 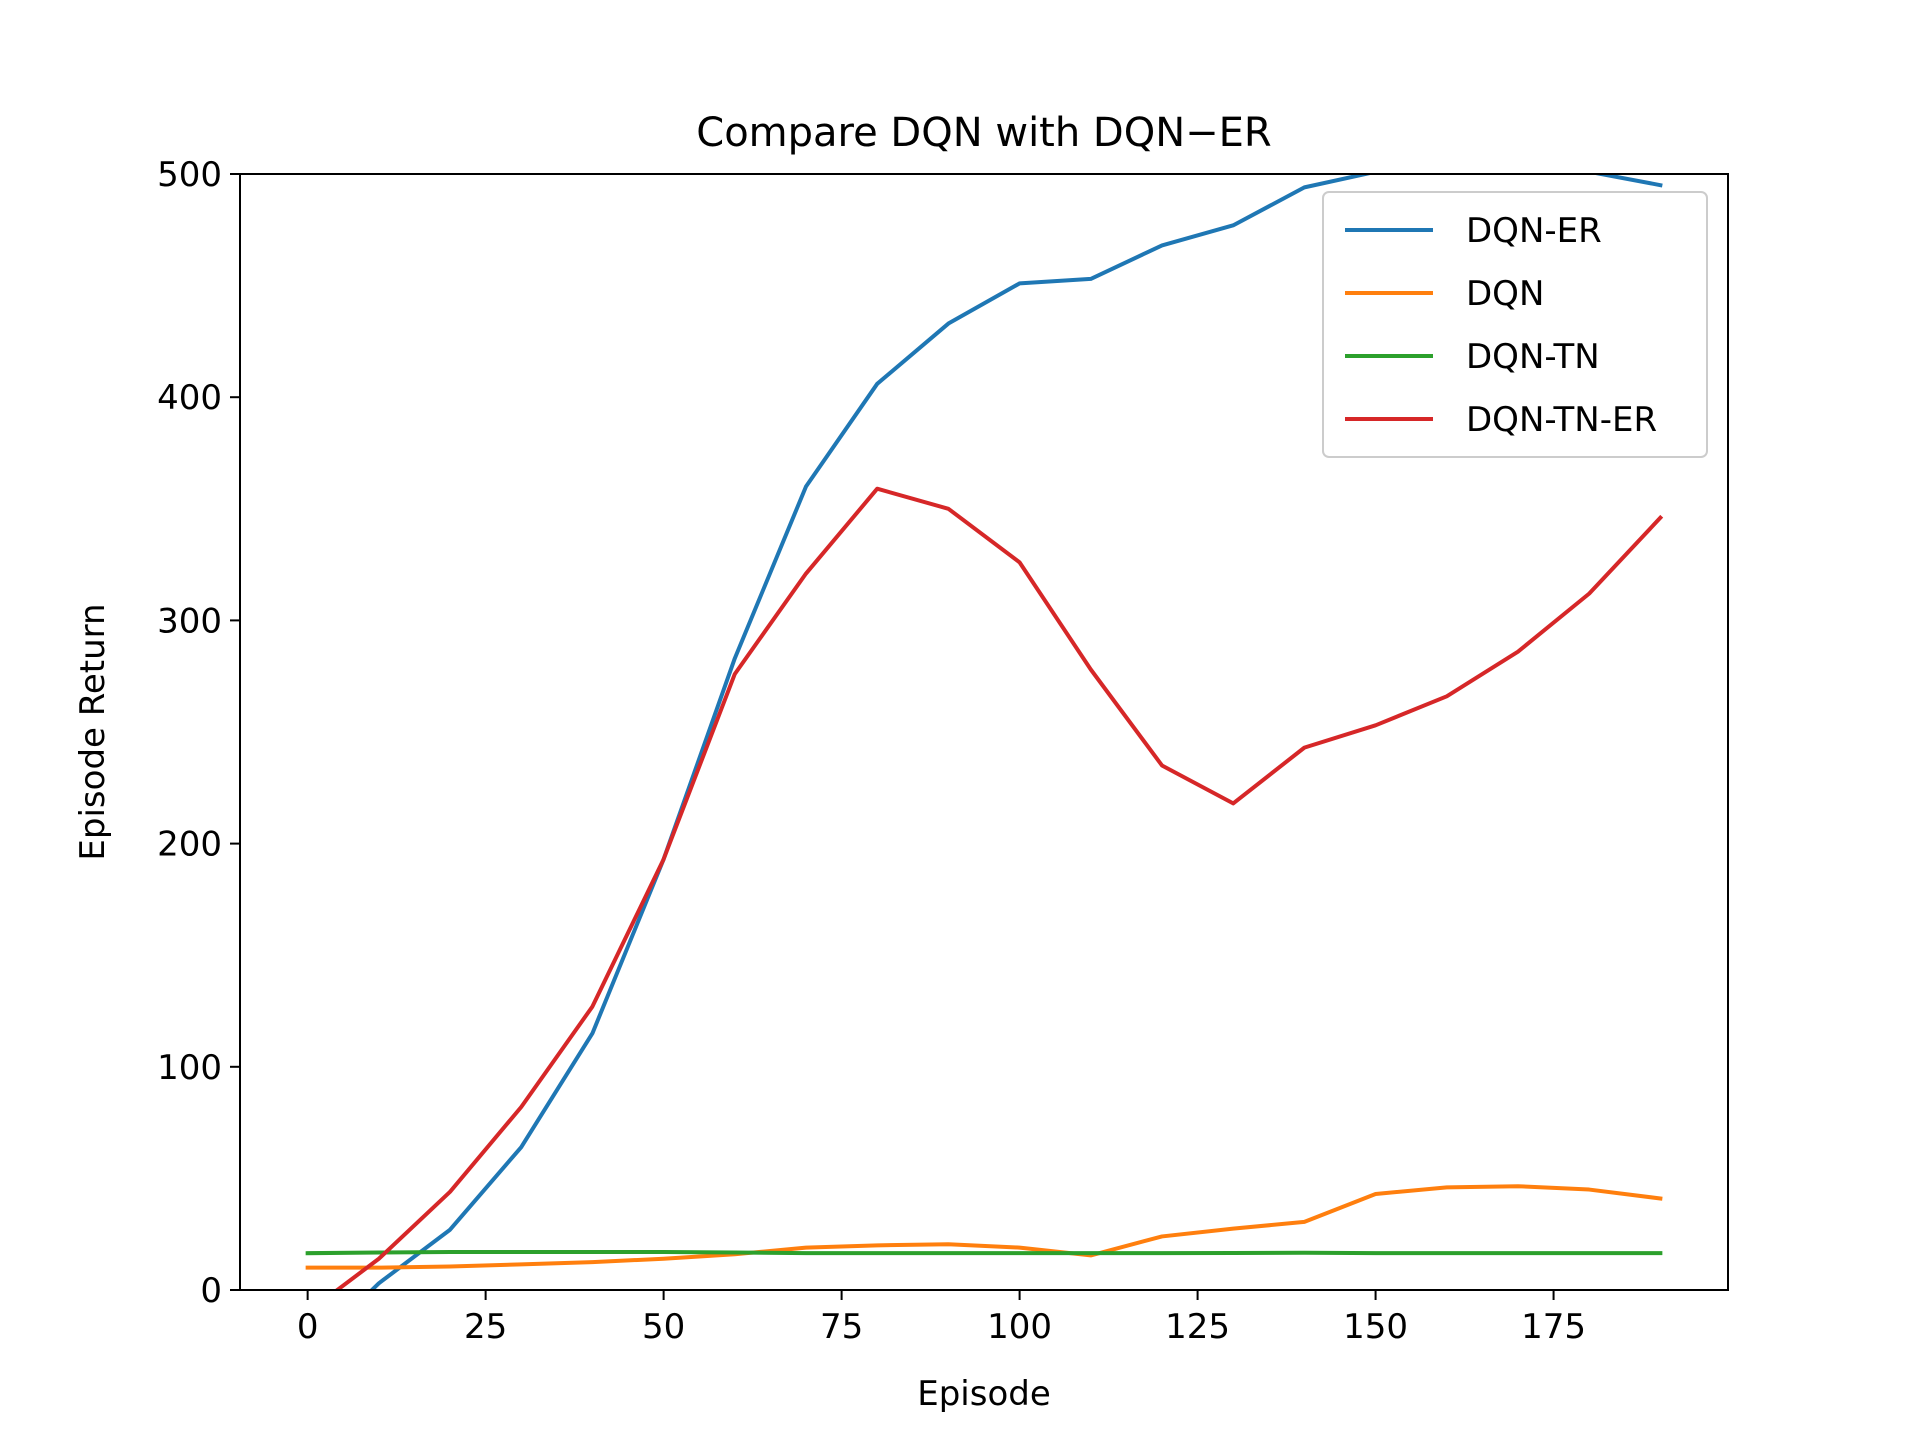 What do you see at coordinates (663, 1327) in the screenshot?
I see `x-tick-label: 50` at bounding box center [663, 1327].